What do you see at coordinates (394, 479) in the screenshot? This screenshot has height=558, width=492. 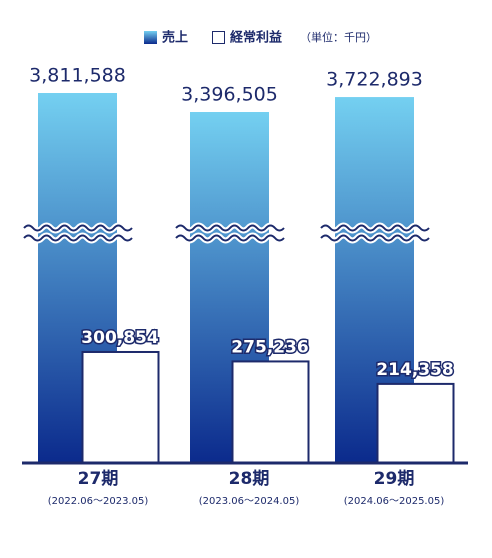 I see `x-tick-label: 29期` at bounding box center [394, 479].